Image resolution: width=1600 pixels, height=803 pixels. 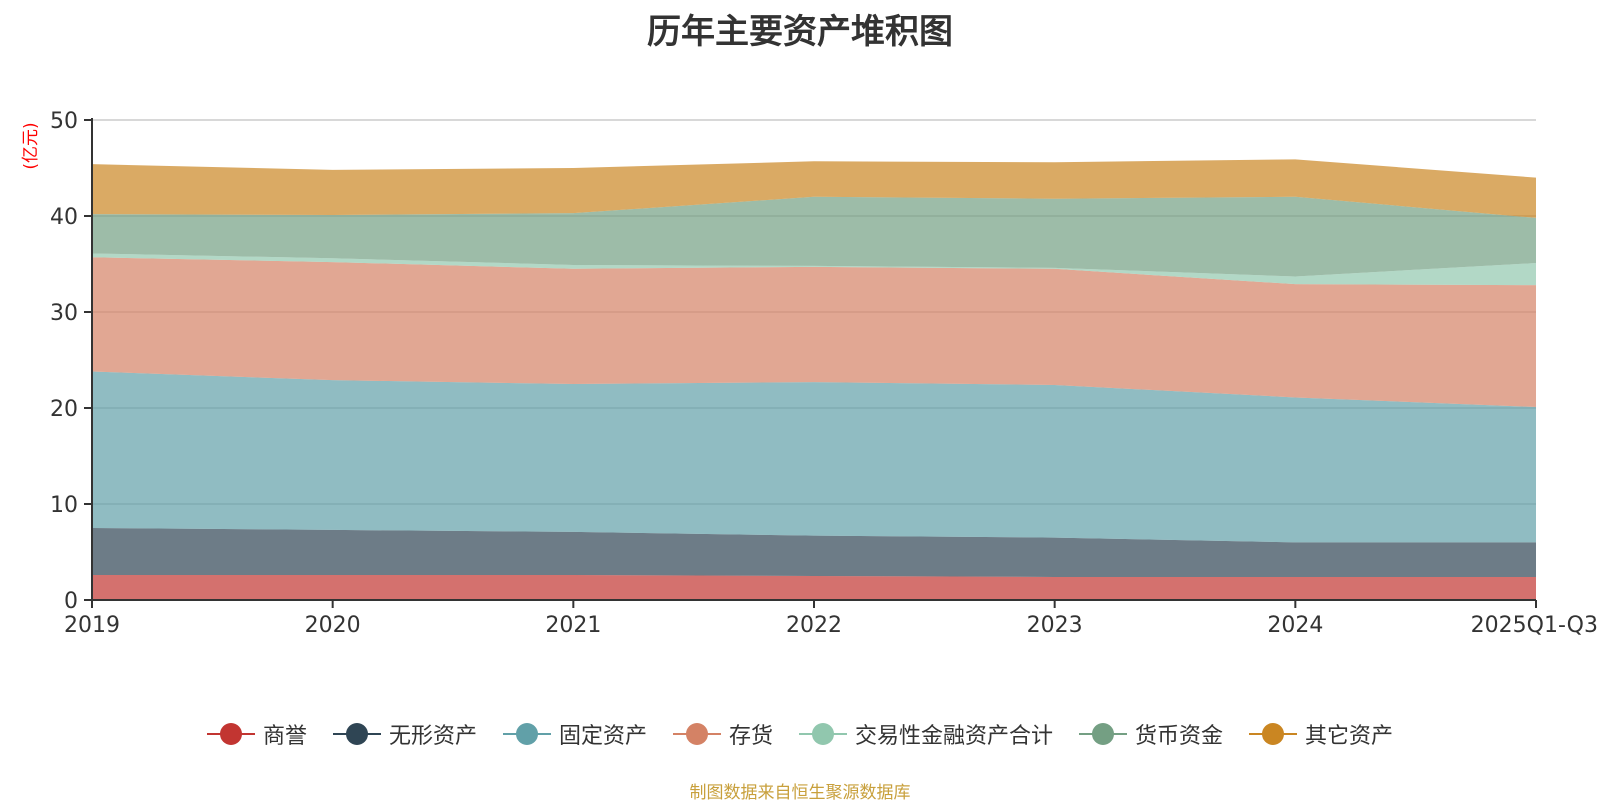 What do you see at coordinates (64, 505) in the screenshot?
I see `y-tick-label: 10` at bounding box center [64, 505].